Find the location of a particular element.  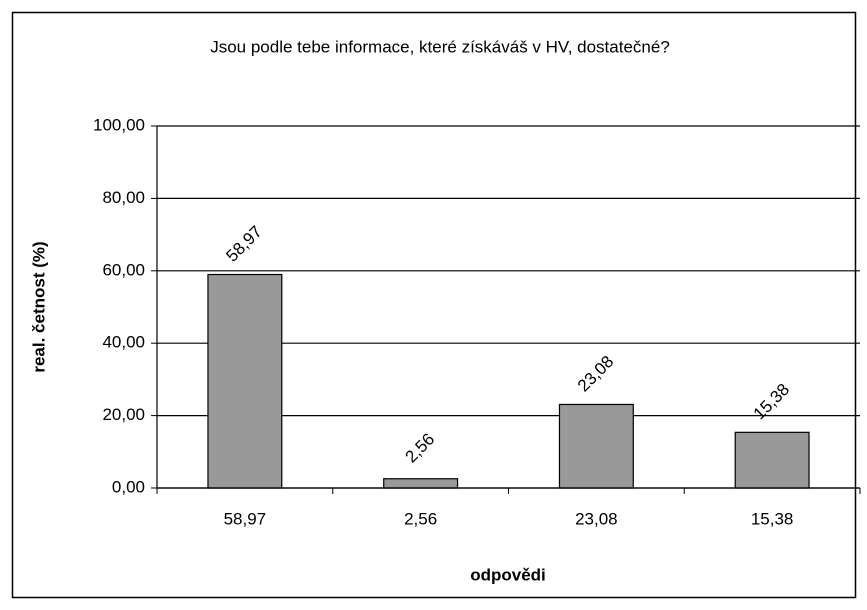

x-axis-title: odpovědi is located at coordinates (508, 574).